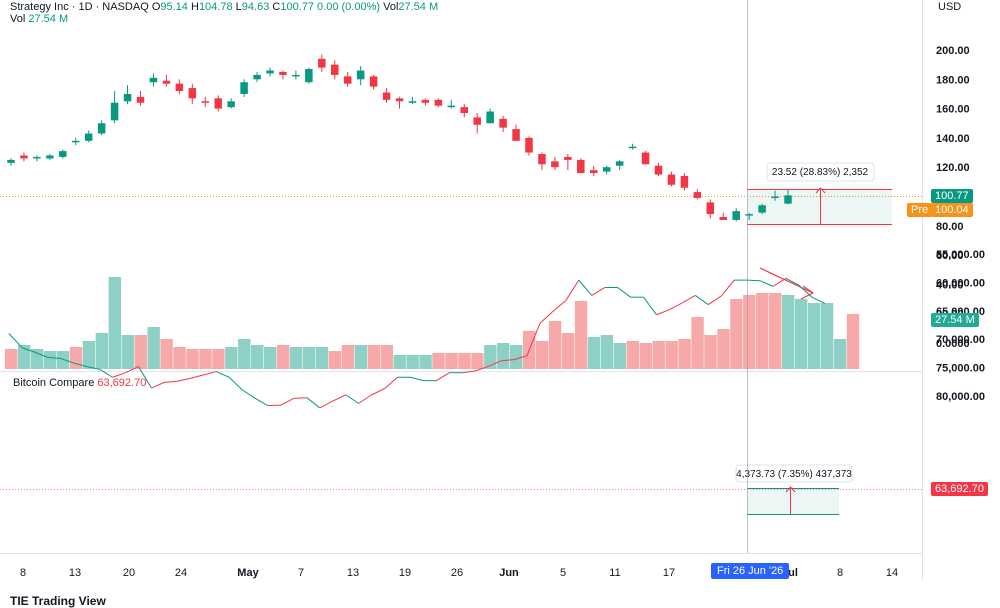  Describe the element at coordinates (960, 255) in the screenshot. I see `compare-tick-label: 55,000.00` at that location.